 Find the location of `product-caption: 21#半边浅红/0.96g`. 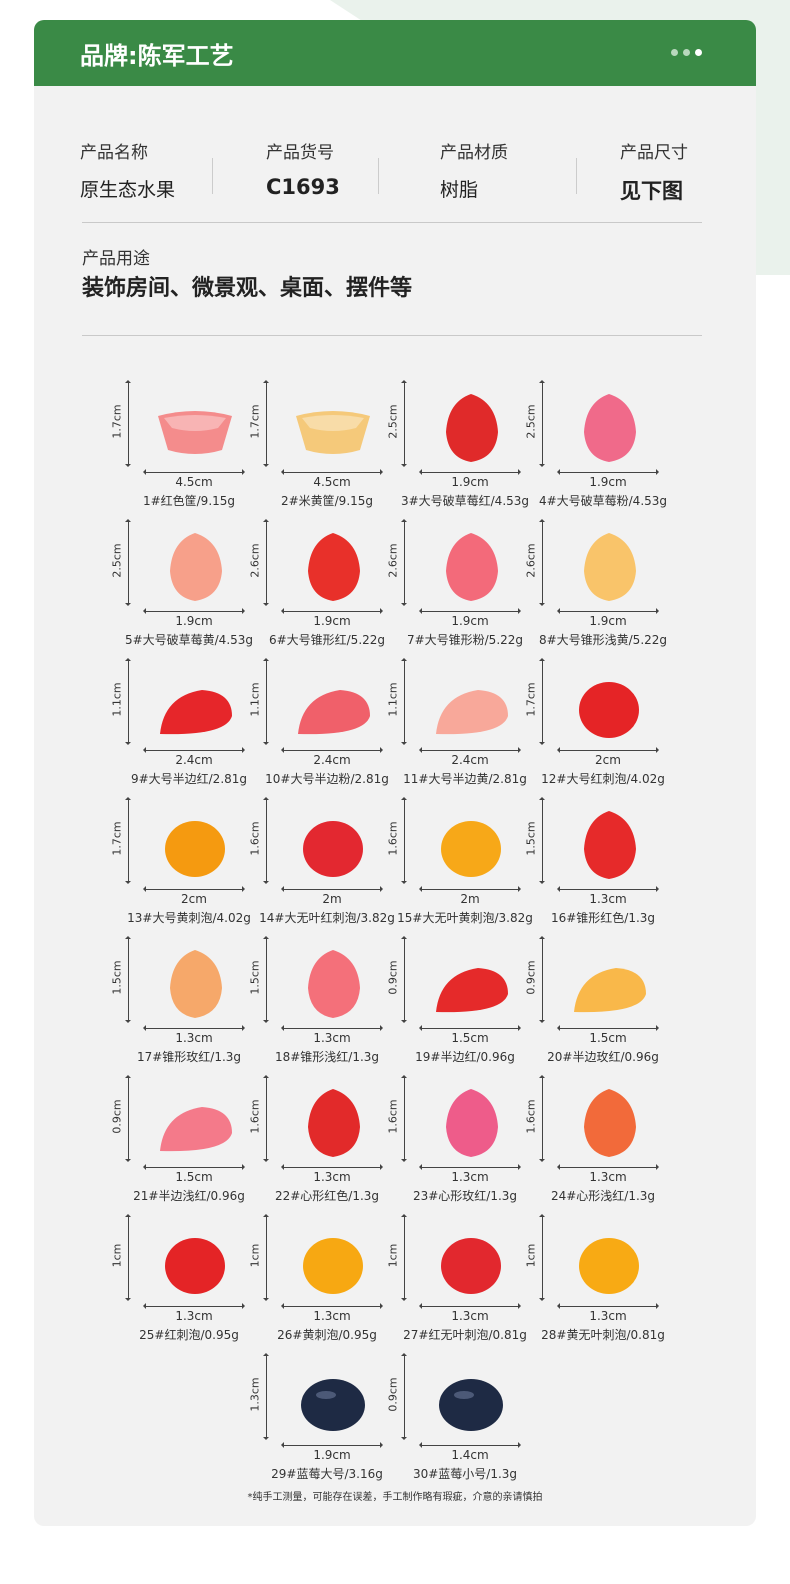

product-caption: 21#半边浅红/0.96g is located at coordinates (189, 1196).